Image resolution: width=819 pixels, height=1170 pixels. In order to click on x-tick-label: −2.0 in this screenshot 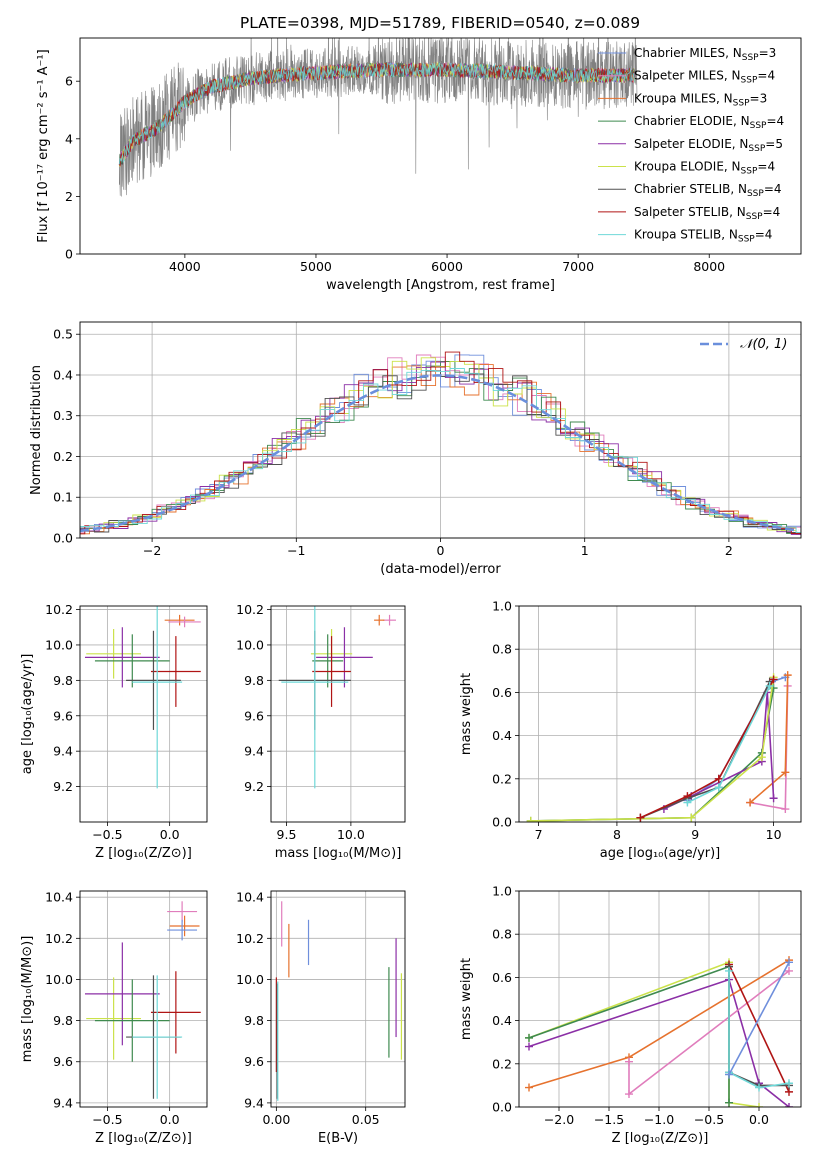, I will do `click(559, 1119)`.